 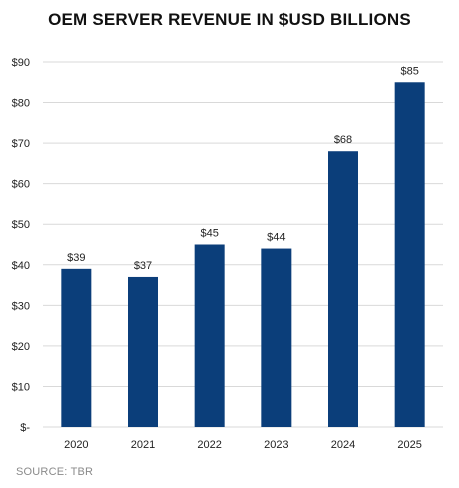 What do you see at coordinates (209, 234) in the screenshot?
I see `data-label: $45` at bounding box center [209, 234].